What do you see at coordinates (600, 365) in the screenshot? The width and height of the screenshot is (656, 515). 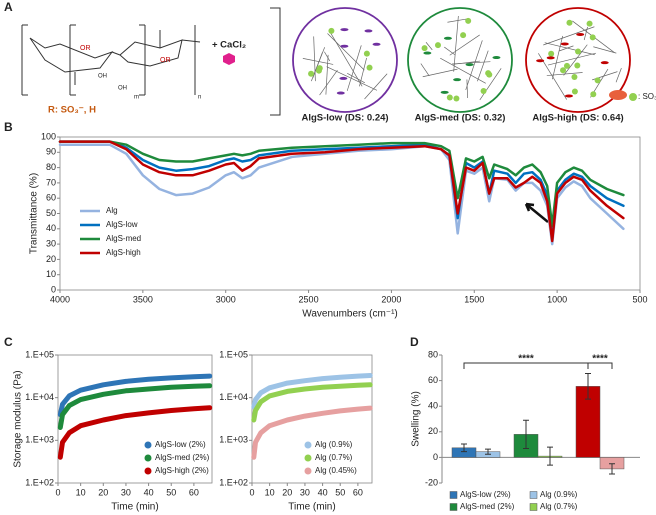 I see `significance-bracket` at bounding box center [600, 365].